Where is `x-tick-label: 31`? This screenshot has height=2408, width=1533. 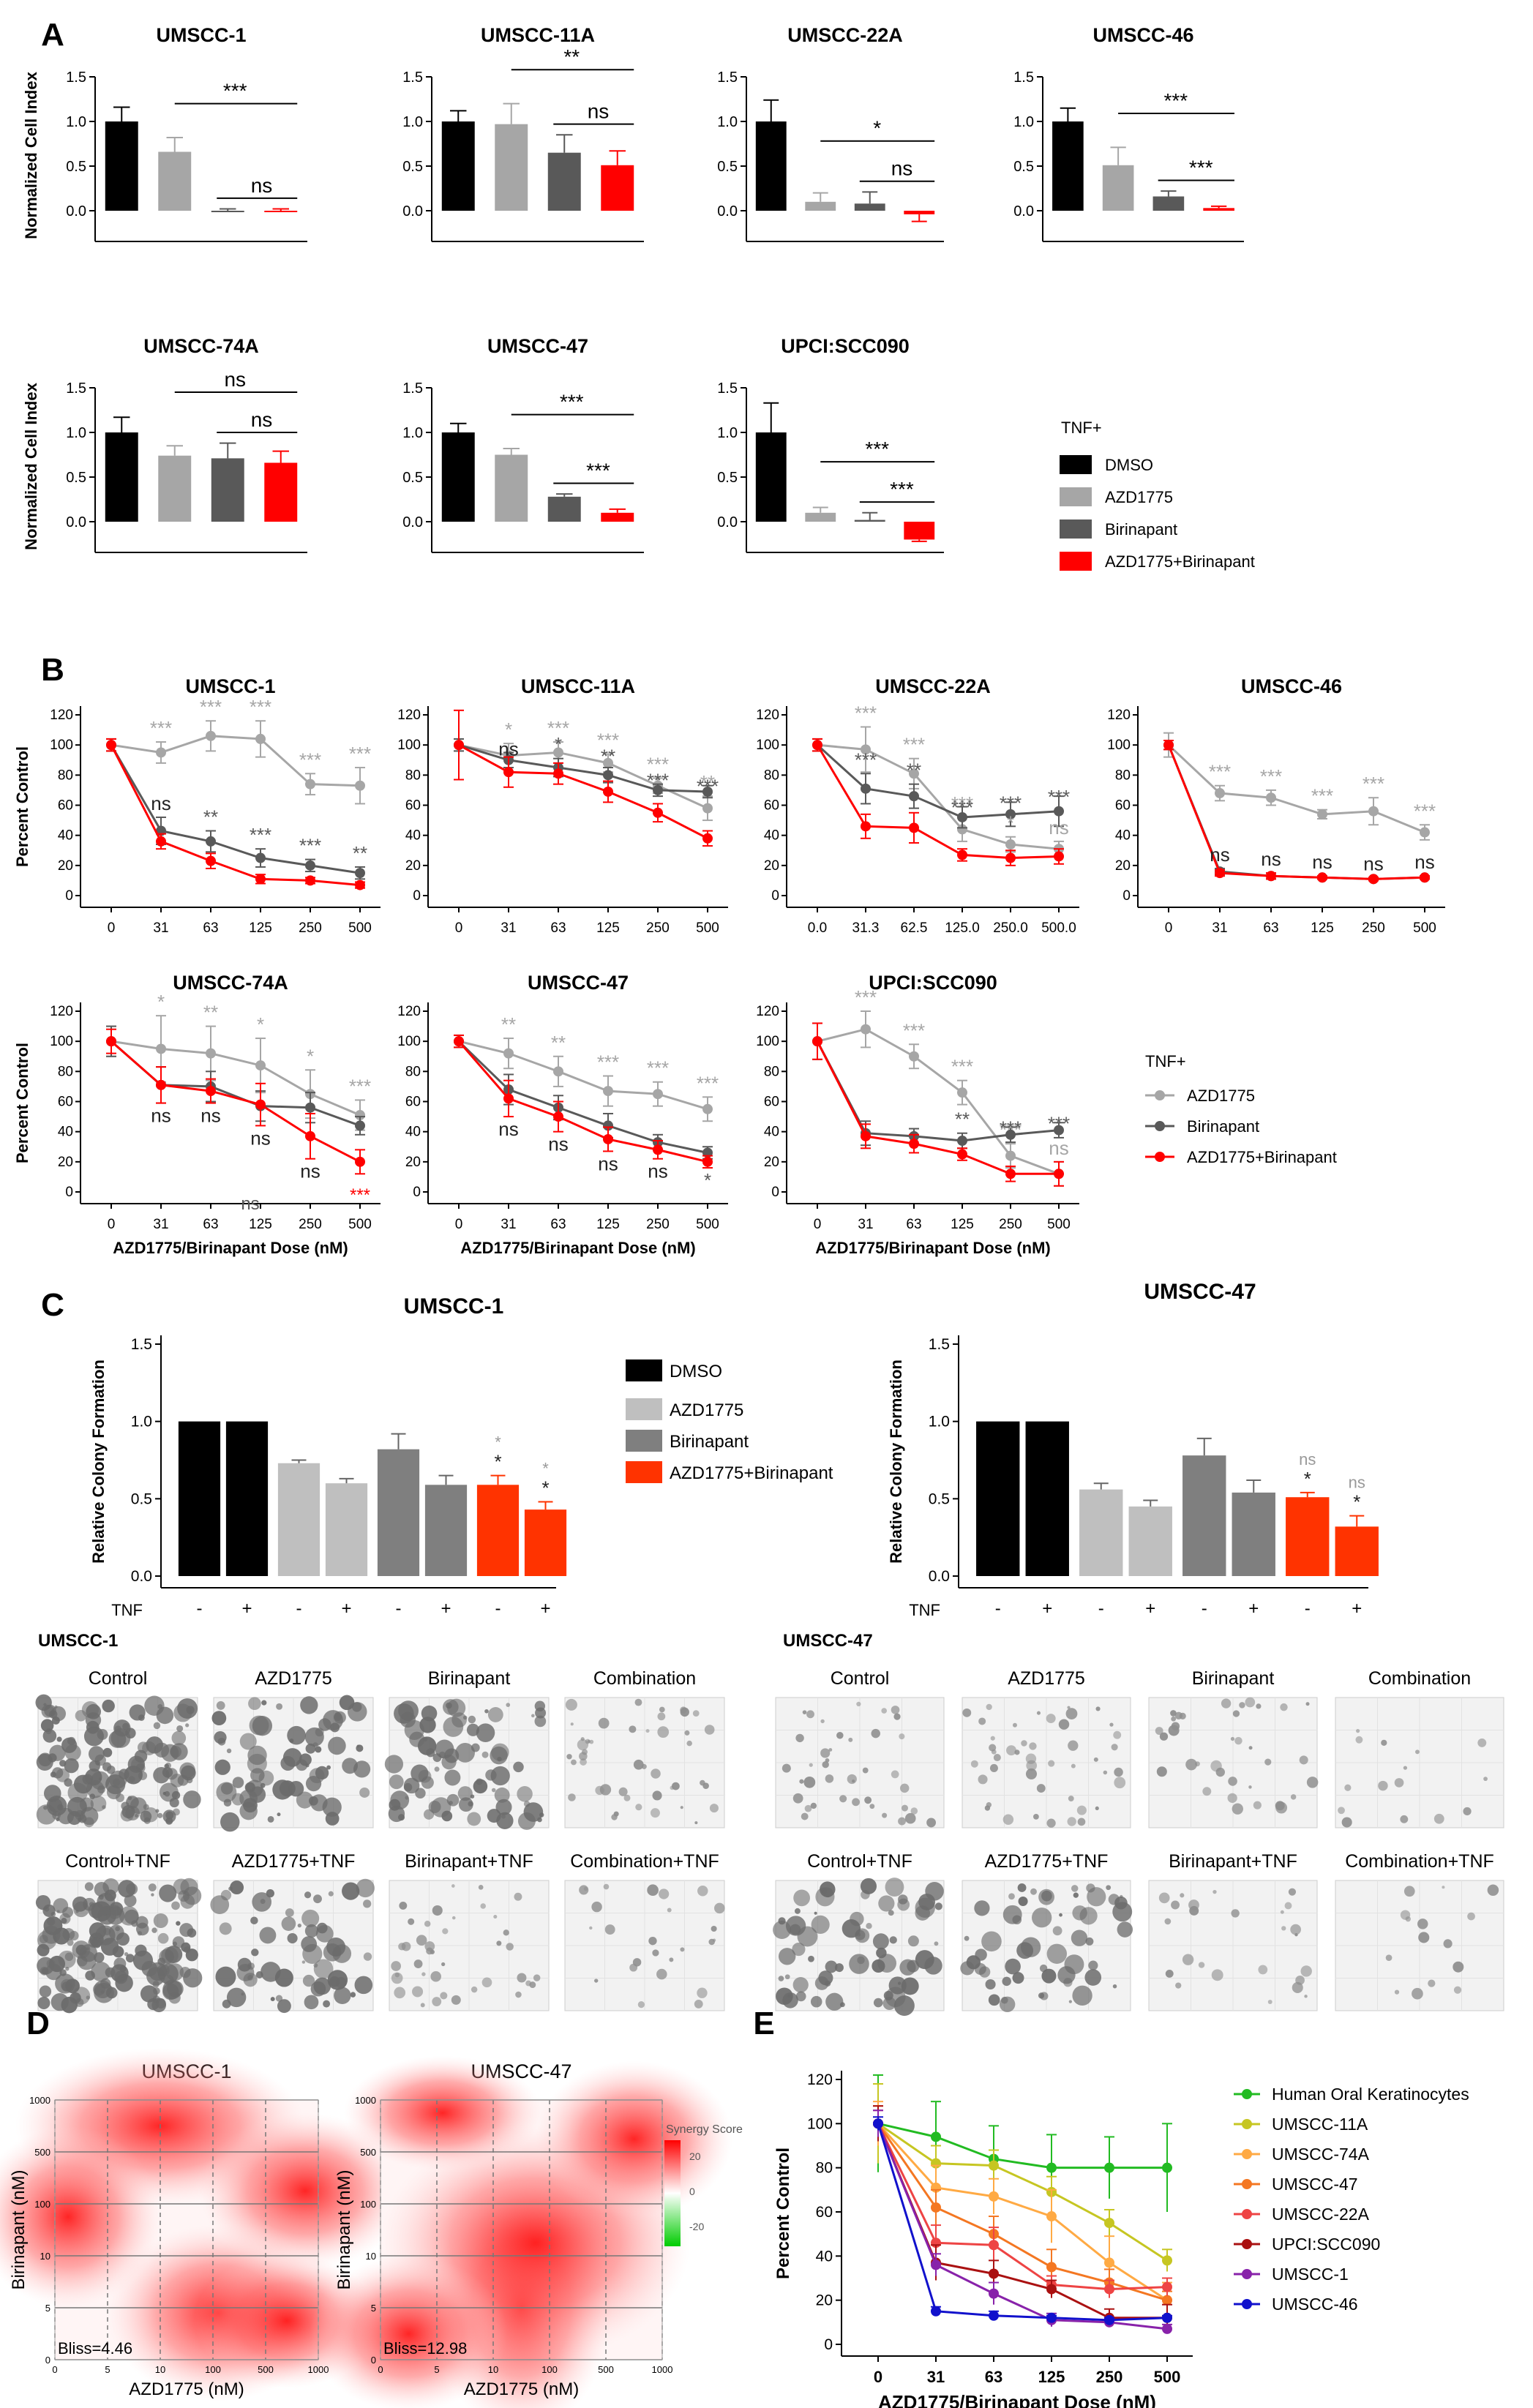
x-tick-label: 31 is located at coordinates (160, 1224).